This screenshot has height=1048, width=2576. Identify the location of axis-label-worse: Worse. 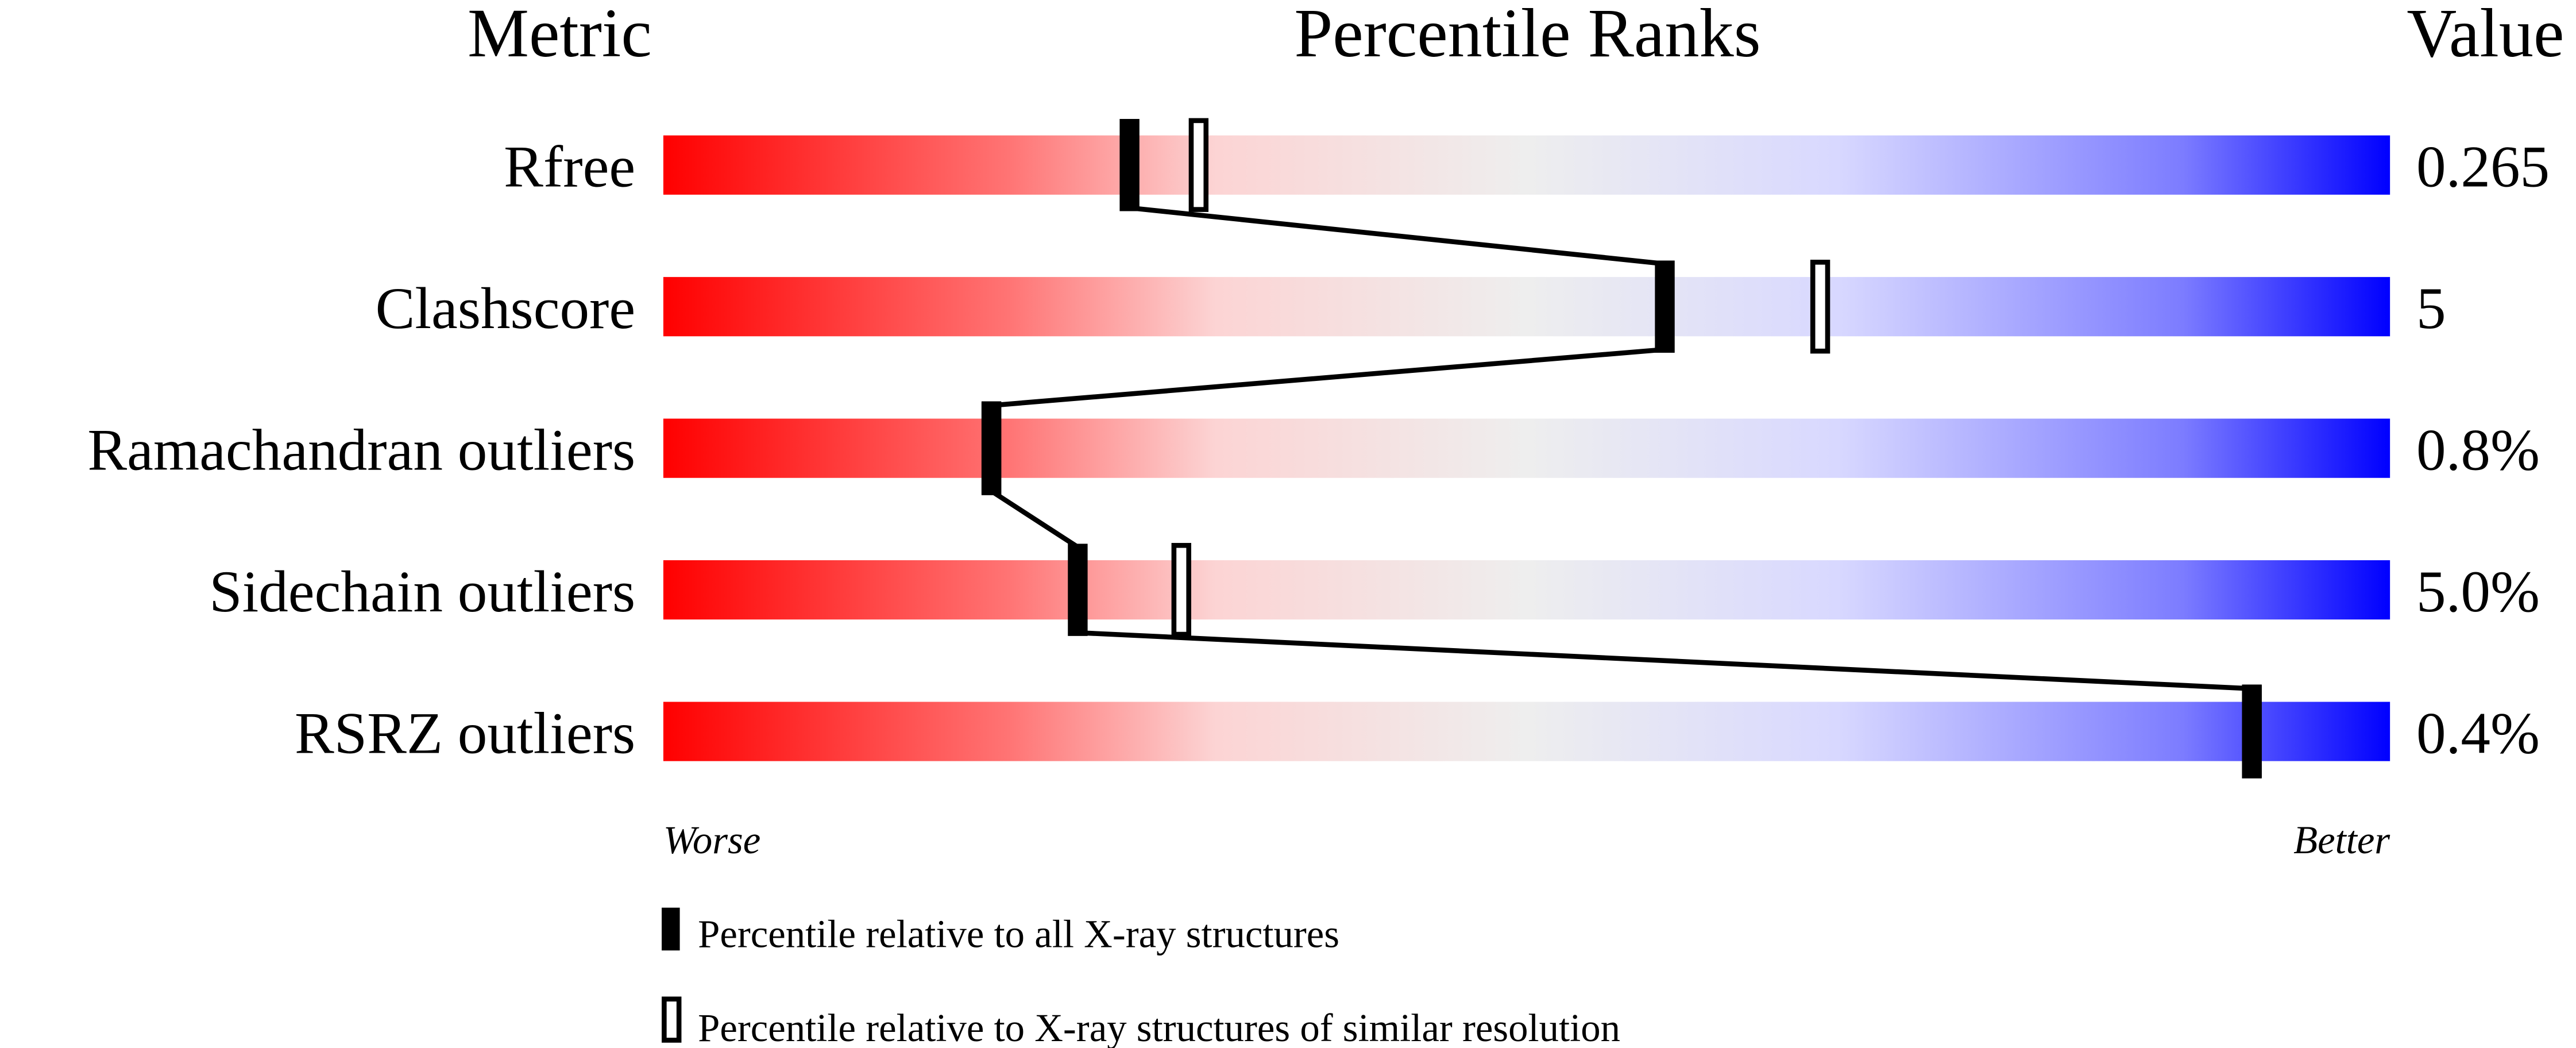
(711, 840).